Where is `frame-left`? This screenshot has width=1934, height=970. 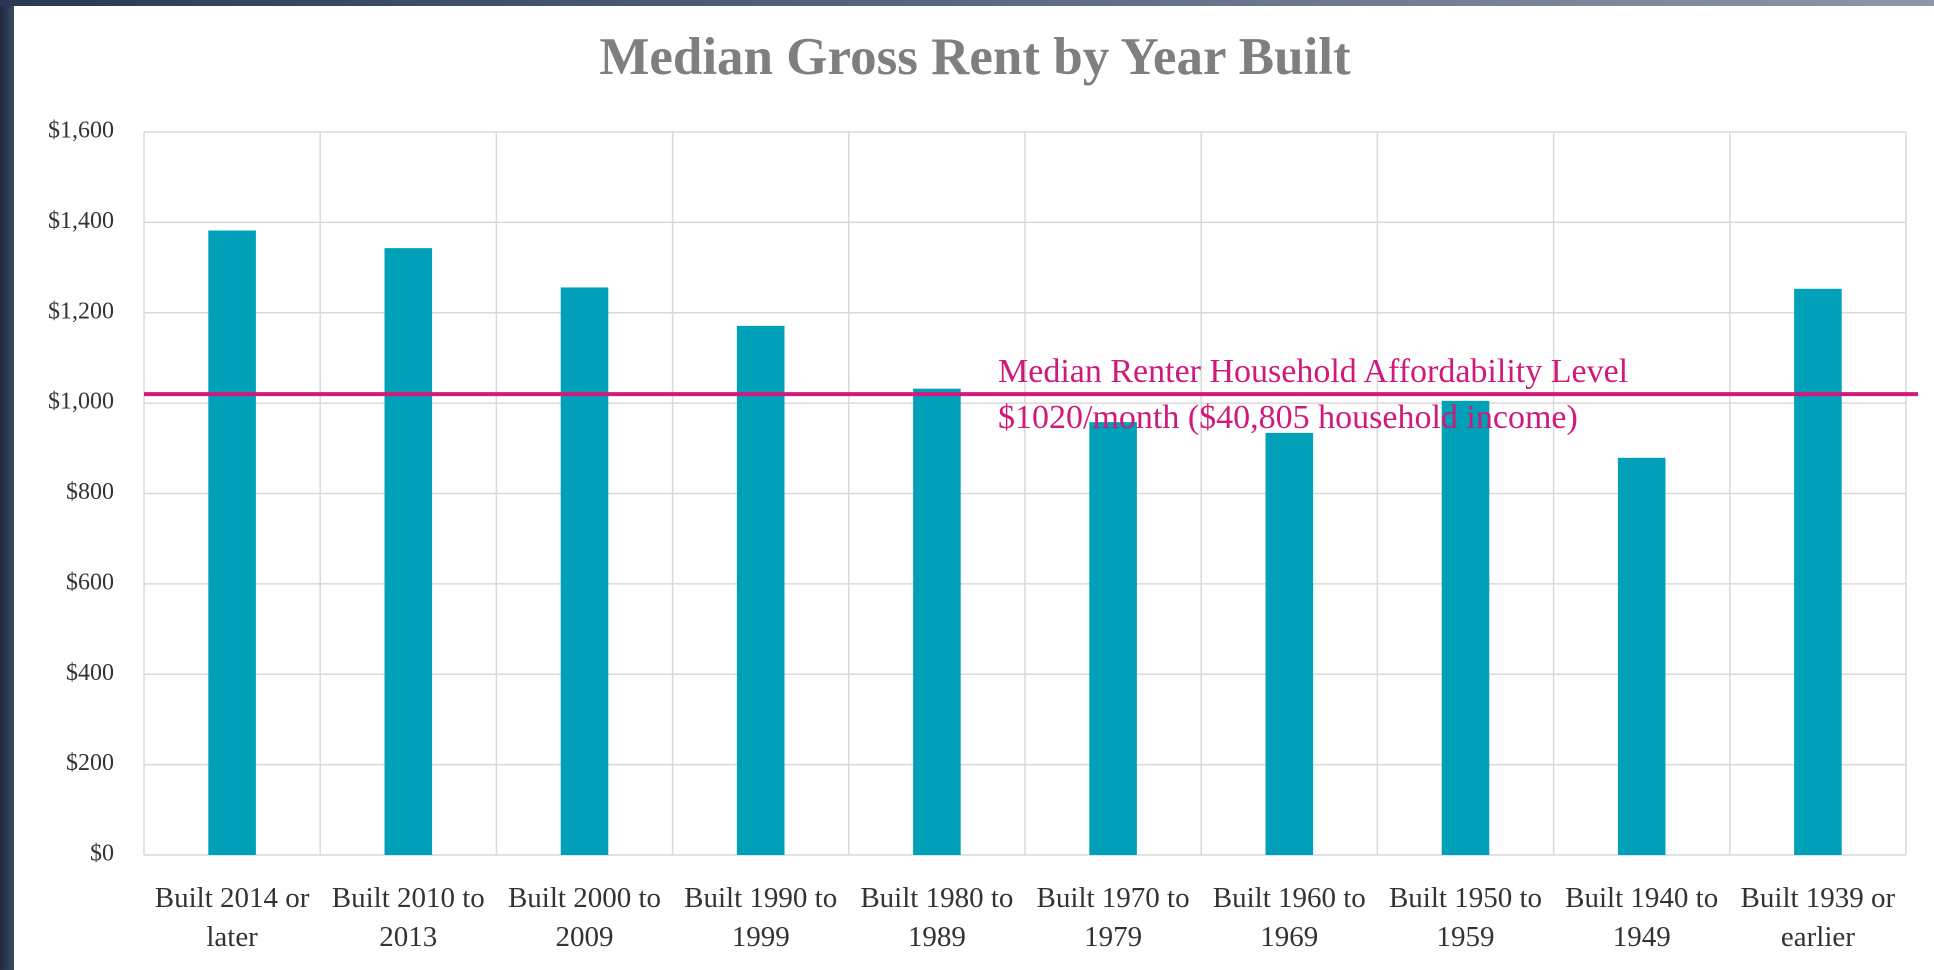
frame-left is located at coordinates (7, 485).